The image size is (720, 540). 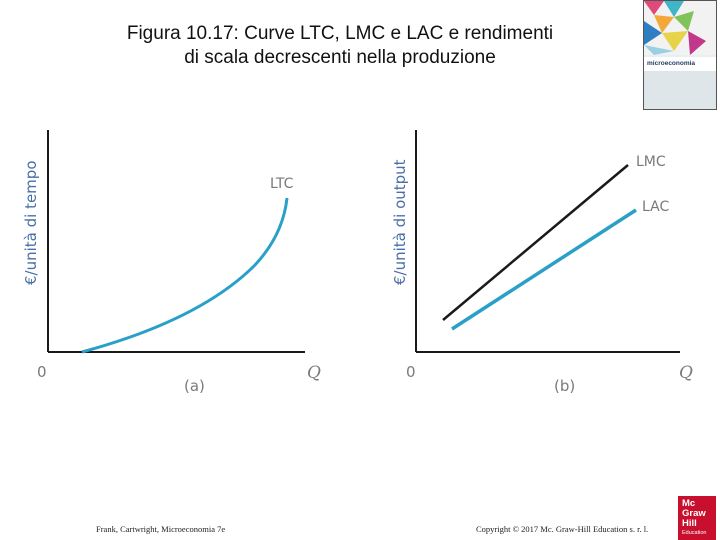 I want to click on panel-a-ylabel: €/unità di tempo, so click(x=31, y=223).